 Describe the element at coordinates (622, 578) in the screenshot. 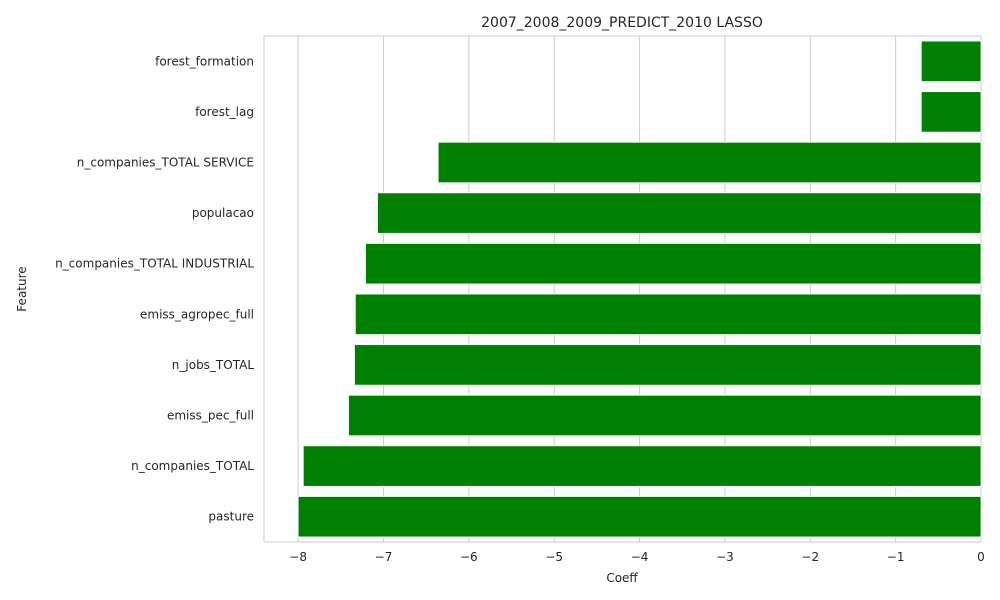

I see `x-axis-label: Coeff` at that location.